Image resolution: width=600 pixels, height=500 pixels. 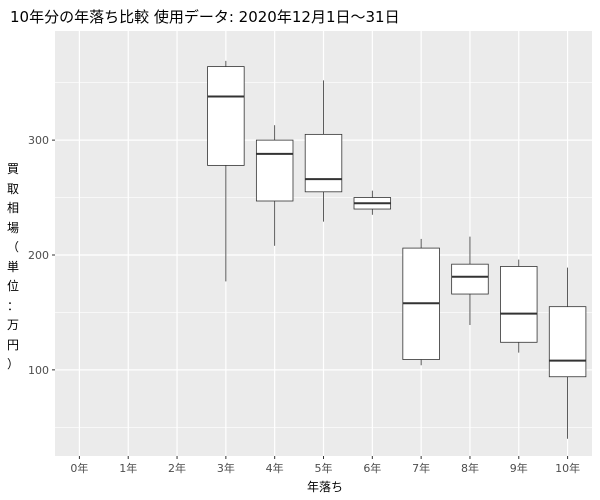 I want to click on x-tick-label: 1年, so click(x=128, y=468).